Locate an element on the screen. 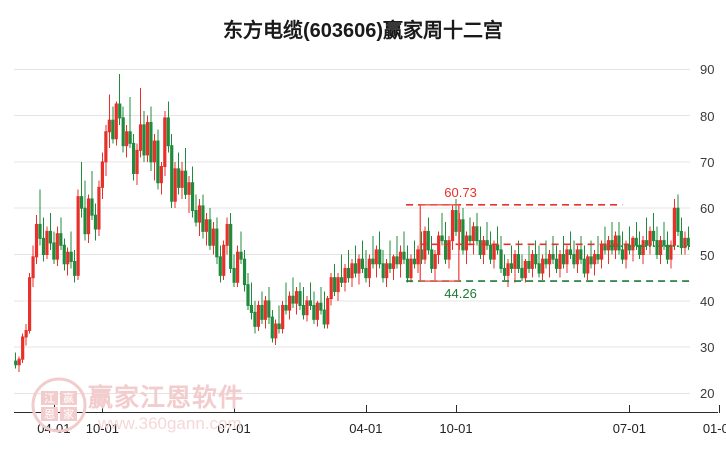 The width and height of the screenshot is (726, 450). selection-box is located at coordinates (439, 243).